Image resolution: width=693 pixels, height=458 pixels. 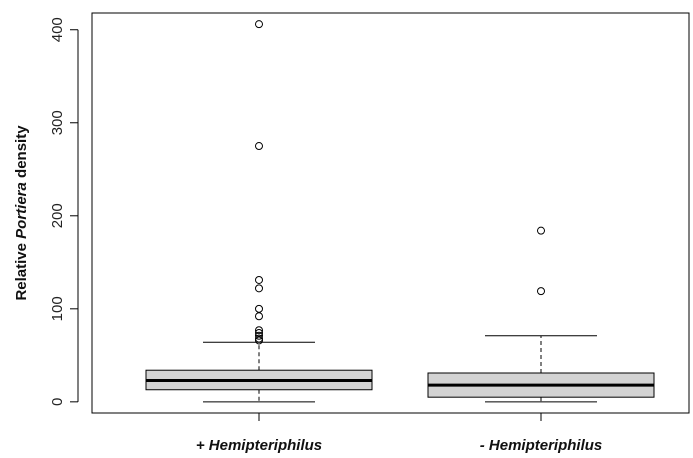 What do you see at coordinates (21, 210) in the screenshot?
I see `y-axis-title-emphasis: Portiera` at bounding box center [21, 210].